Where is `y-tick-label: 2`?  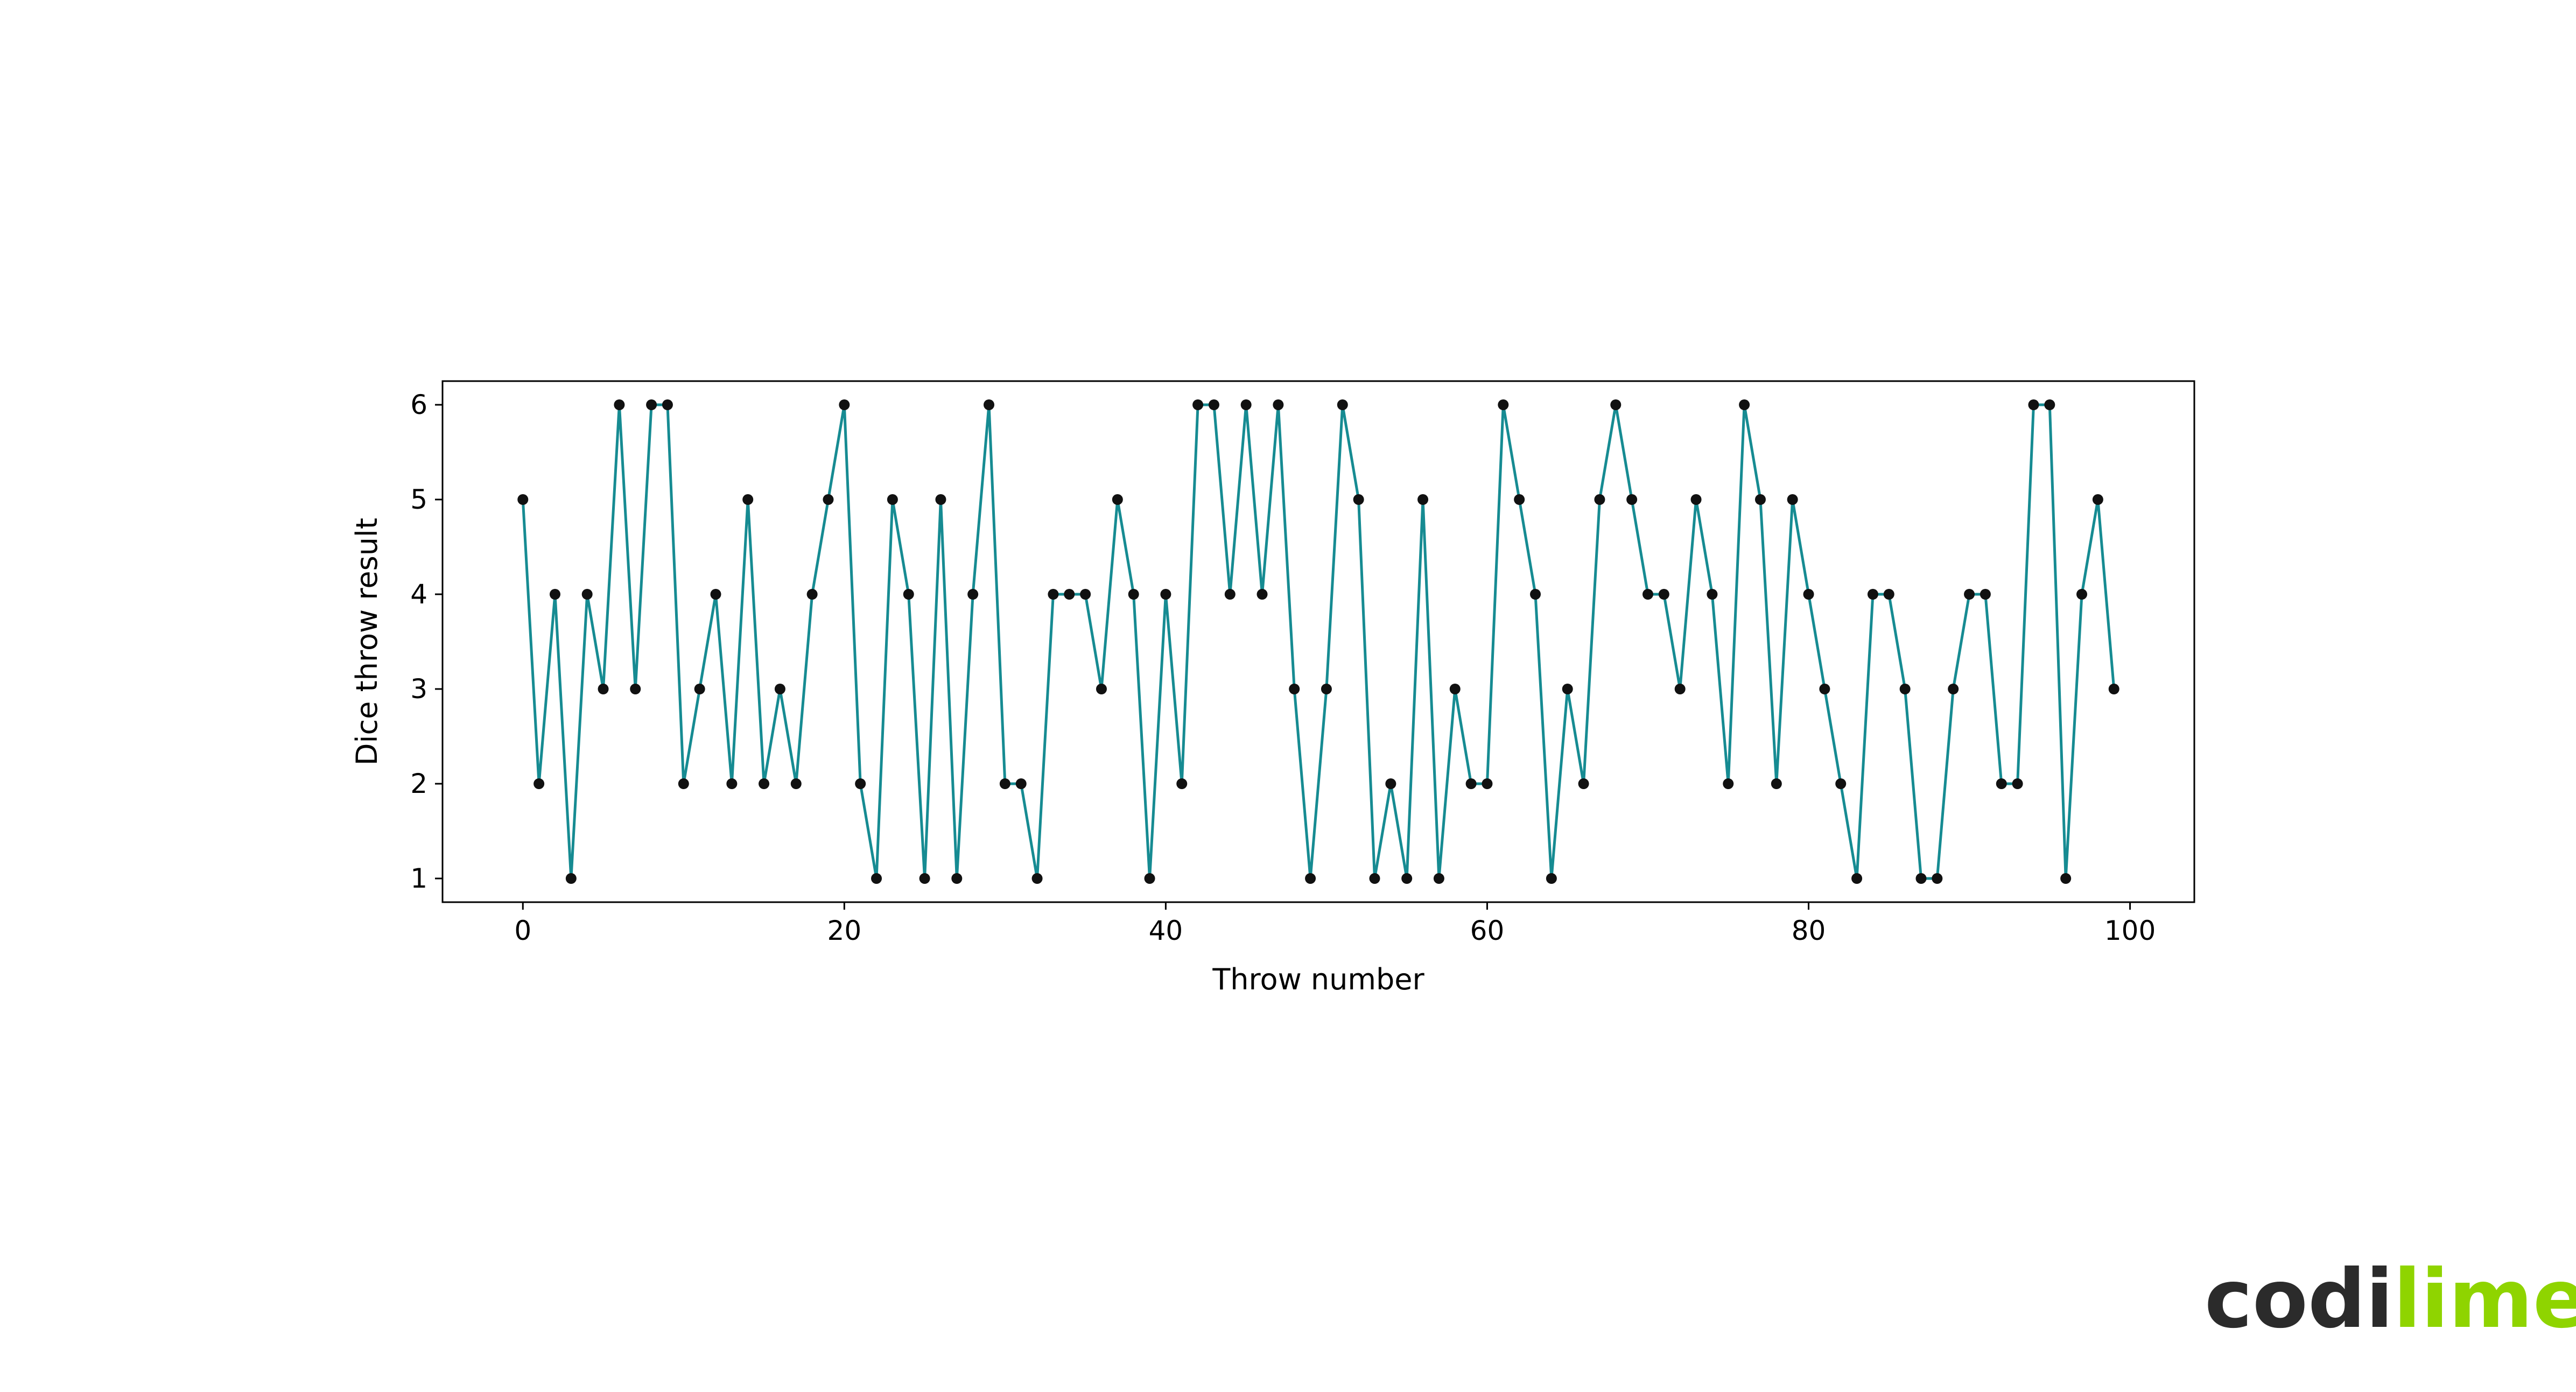
y-tick-label: 2 is located at coordinates (418, 783).